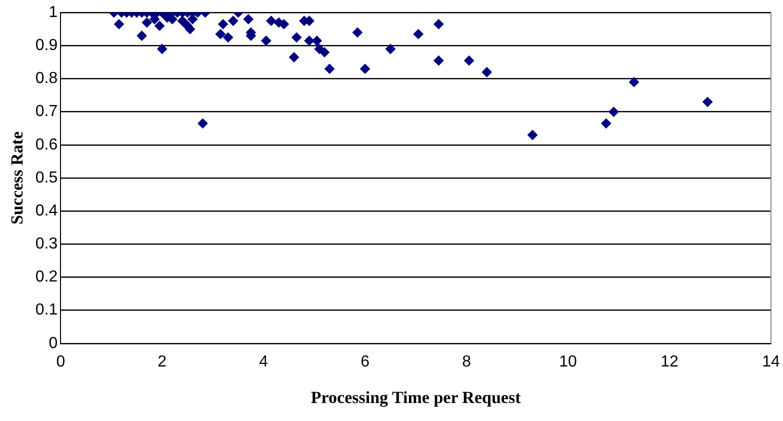  What do you see at coordinates (46, 79) in the screenshot?
I see `y-tick-label: 0.8` at bounding box center [46, 79].